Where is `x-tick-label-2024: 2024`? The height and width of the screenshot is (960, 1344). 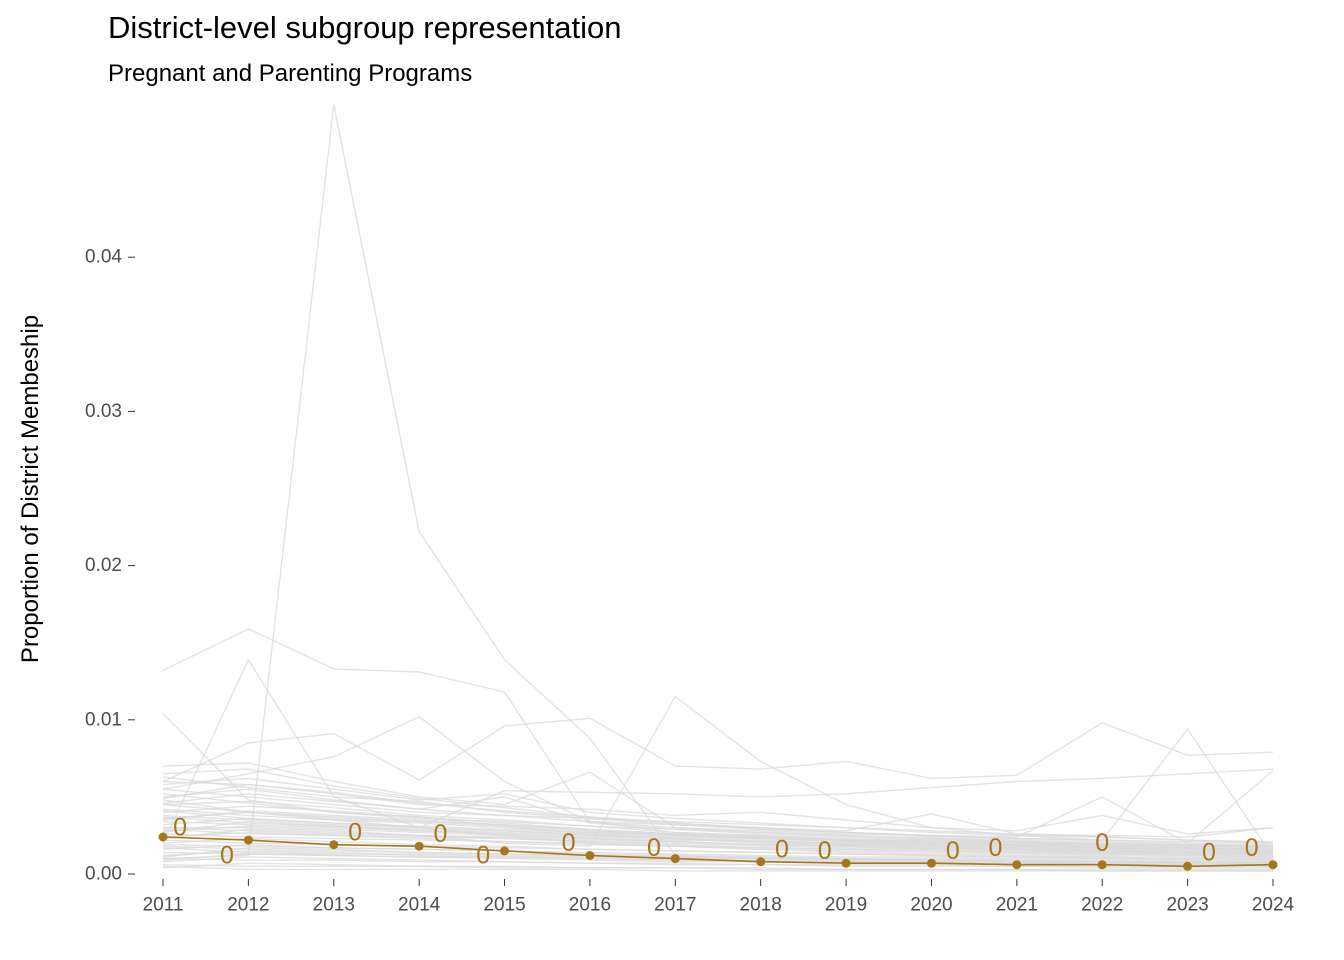
x-tick-label-2024: 2024 is located at coordinates (1273, 905).